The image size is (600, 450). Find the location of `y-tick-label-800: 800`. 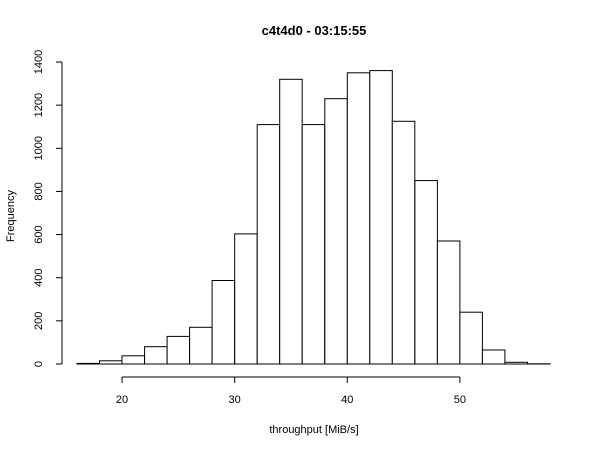

y-tick-label-800: 800 is located at coordinates (39, 191).